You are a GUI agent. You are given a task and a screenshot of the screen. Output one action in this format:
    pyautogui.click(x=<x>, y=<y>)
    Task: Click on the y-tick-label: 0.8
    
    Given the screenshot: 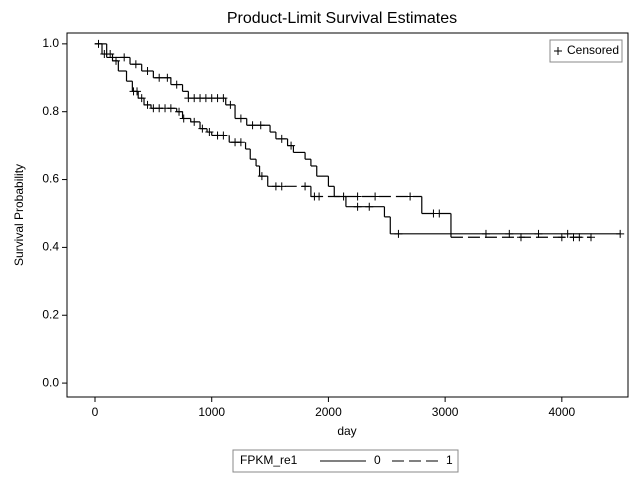 What is the action you would take?
    pyautogui.click(x=50, y=111)
    